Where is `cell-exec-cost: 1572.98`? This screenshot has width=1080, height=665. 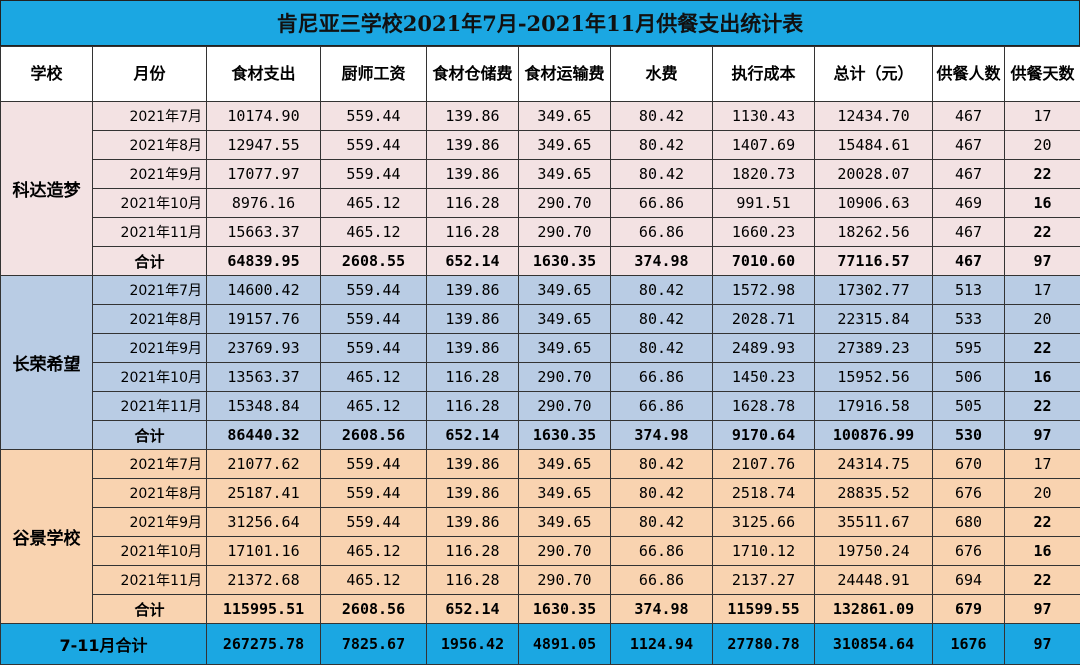
cell-exec-cost: 1572.98 is located at coordinates (764, 290).